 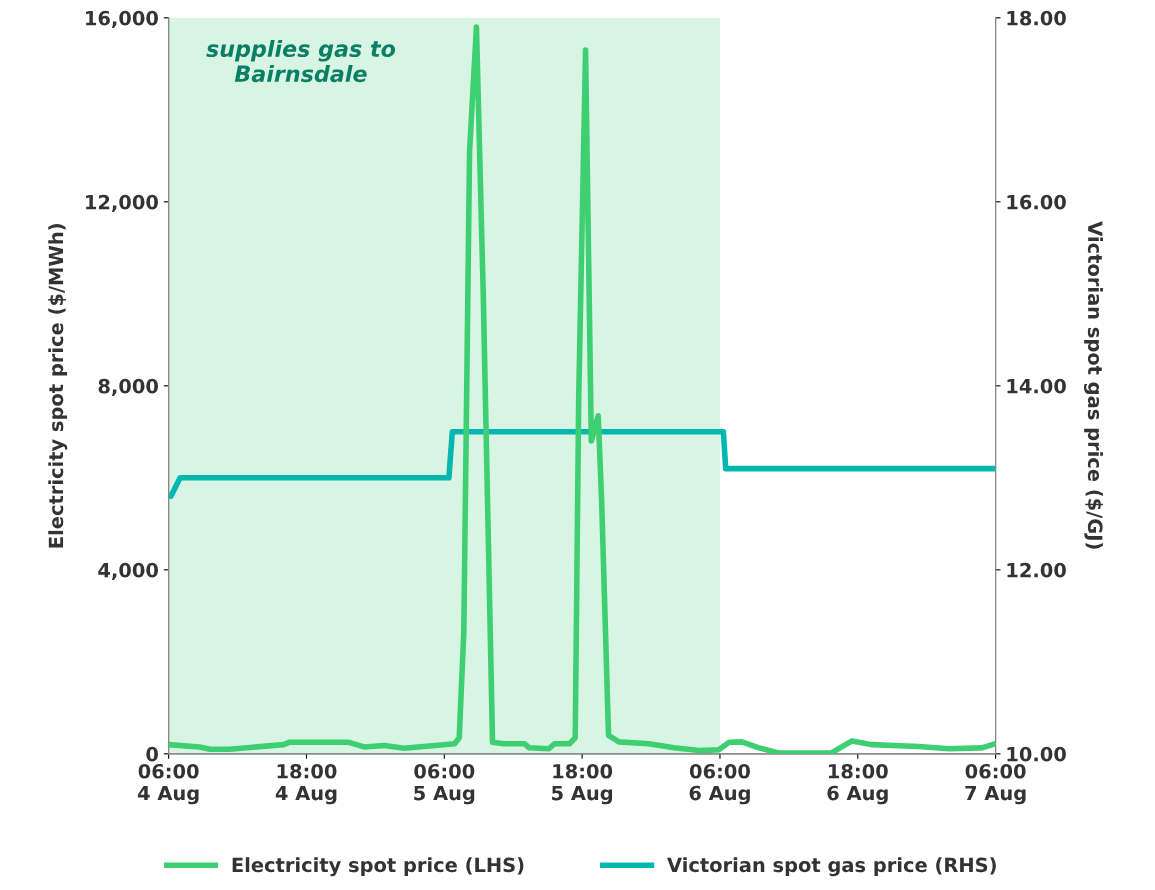 What do you see at coordinates (128, 387) in the screenshot?
I see `y-tick-label: 8,000` at bounding box center [128, 387].